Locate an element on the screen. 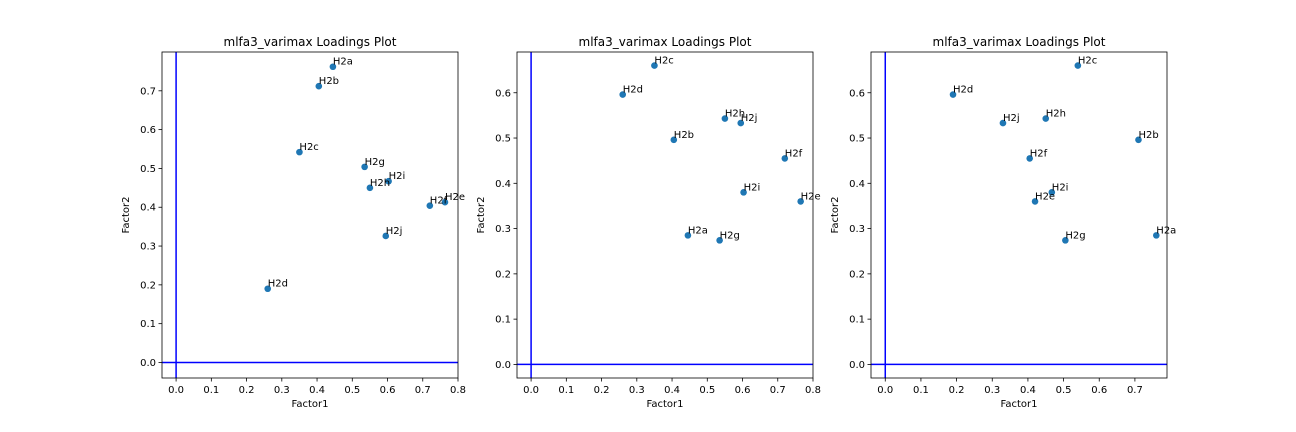 This screenshot has width=1296, height=432. y-tick-label: 0.7 is located at coordinates (148, 91).